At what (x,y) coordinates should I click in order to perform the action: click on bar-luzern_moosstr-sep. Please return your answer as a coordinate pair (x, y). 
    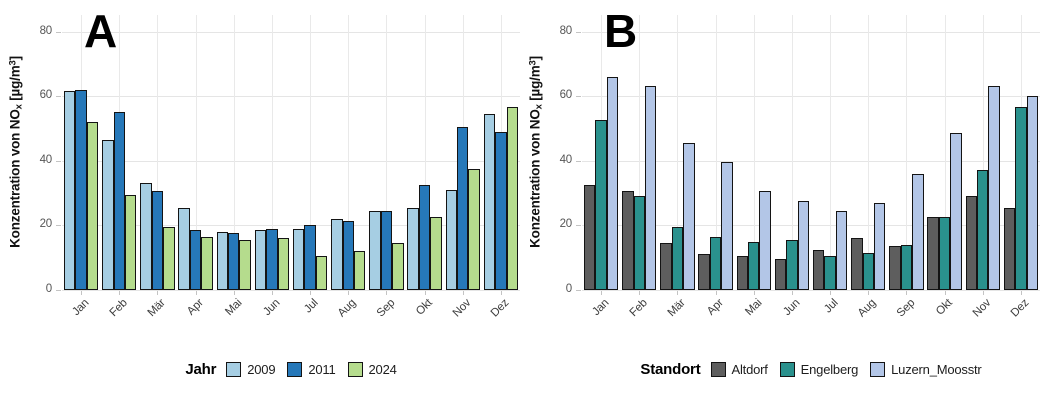
    Looking at the image, I should click on (918, 231).